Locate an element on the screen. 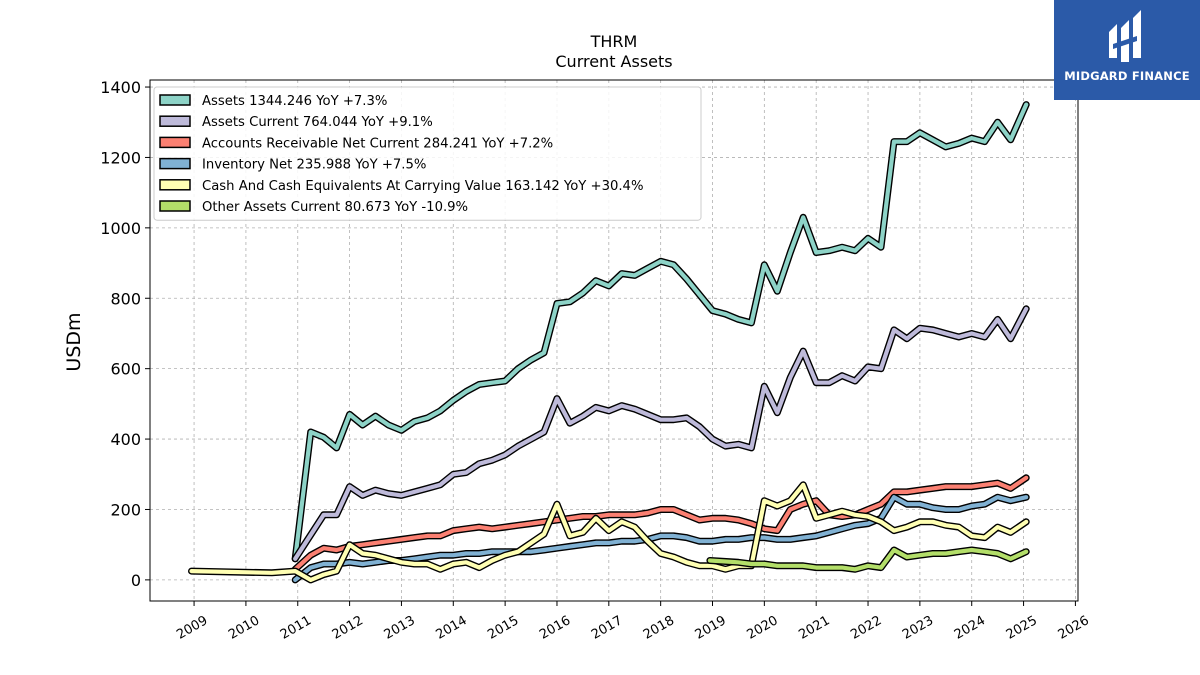  x-tick-label: 2023 is located at coordinates (918, 628).